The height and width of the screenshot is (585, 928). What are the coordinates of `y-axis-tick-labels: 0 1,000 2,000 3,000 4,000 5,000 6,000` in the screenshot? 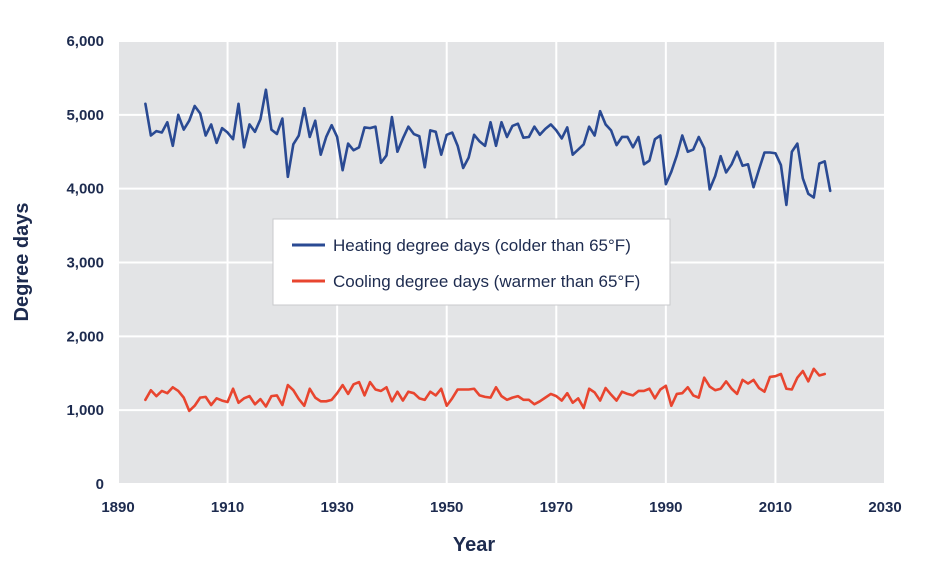 It's located at (85, 263).